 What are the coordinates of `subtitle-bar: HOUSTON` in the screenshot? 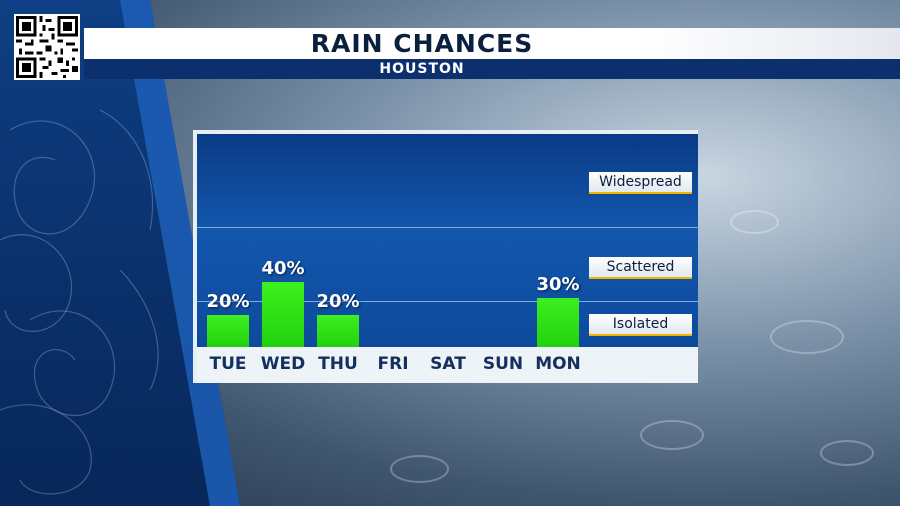 It's located at (492, 69).